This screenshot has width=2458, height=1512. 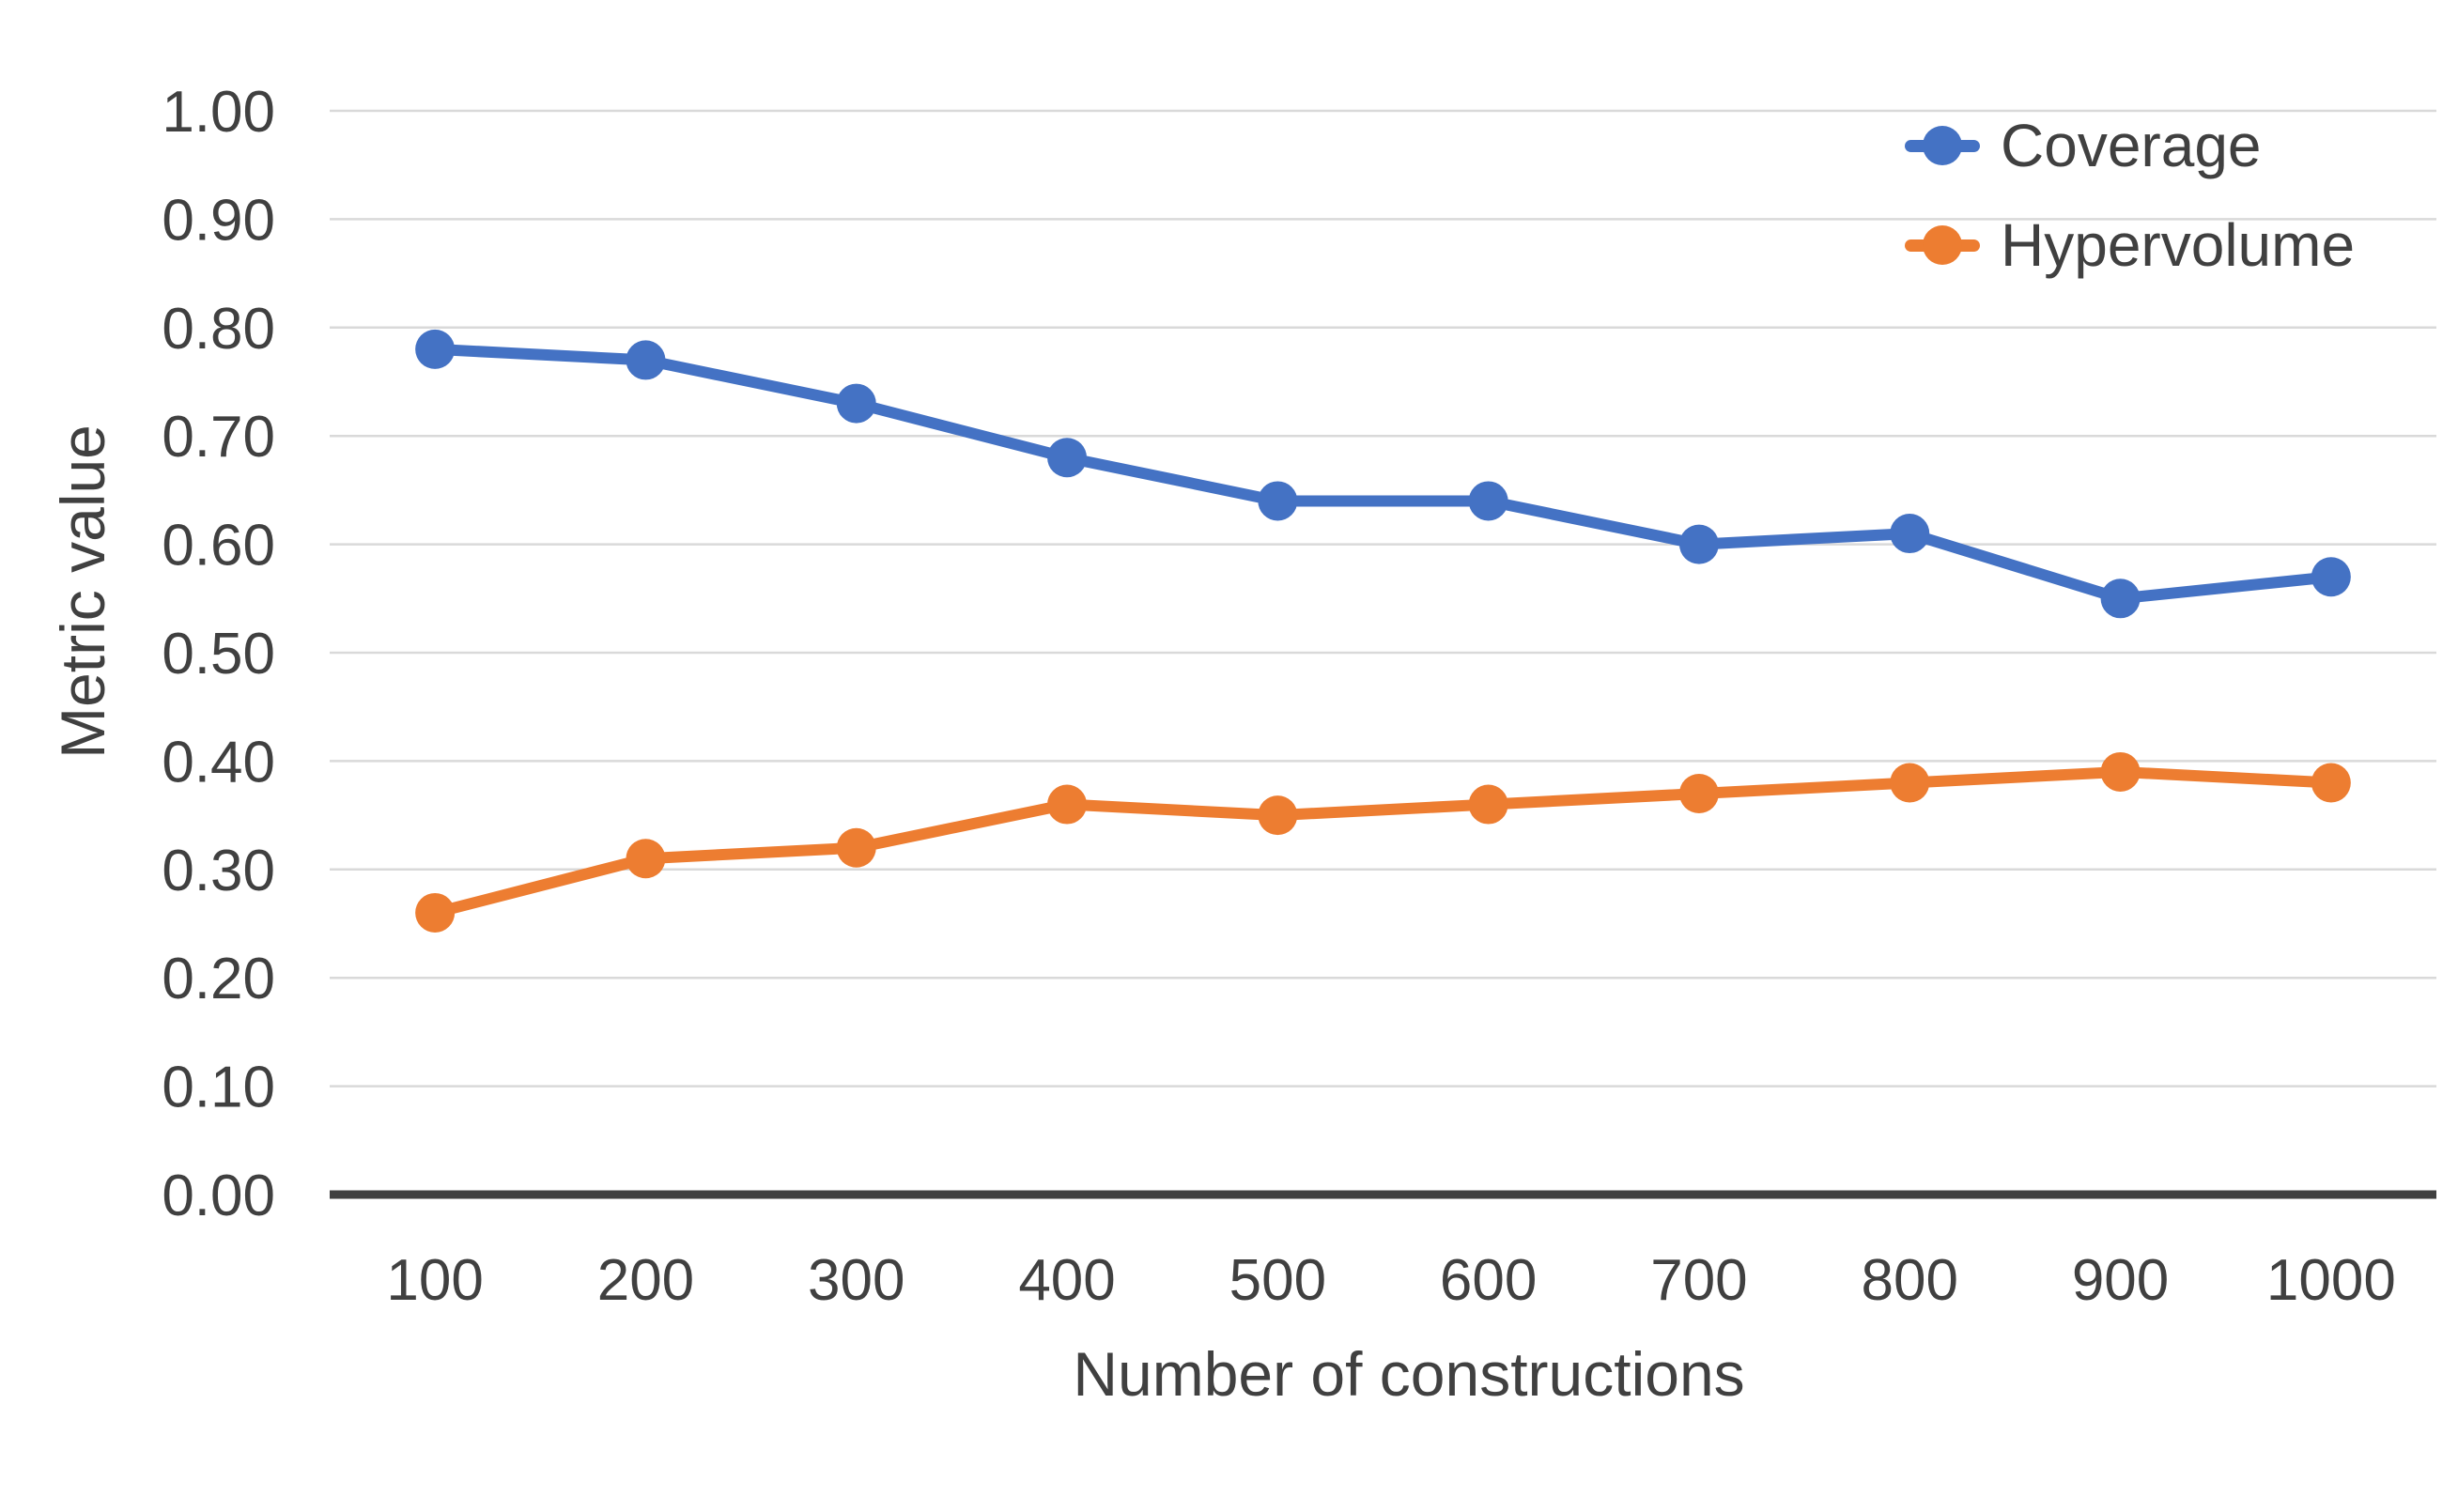 I want to click on coverage-dot-icon, so click(x=1943, y=146).